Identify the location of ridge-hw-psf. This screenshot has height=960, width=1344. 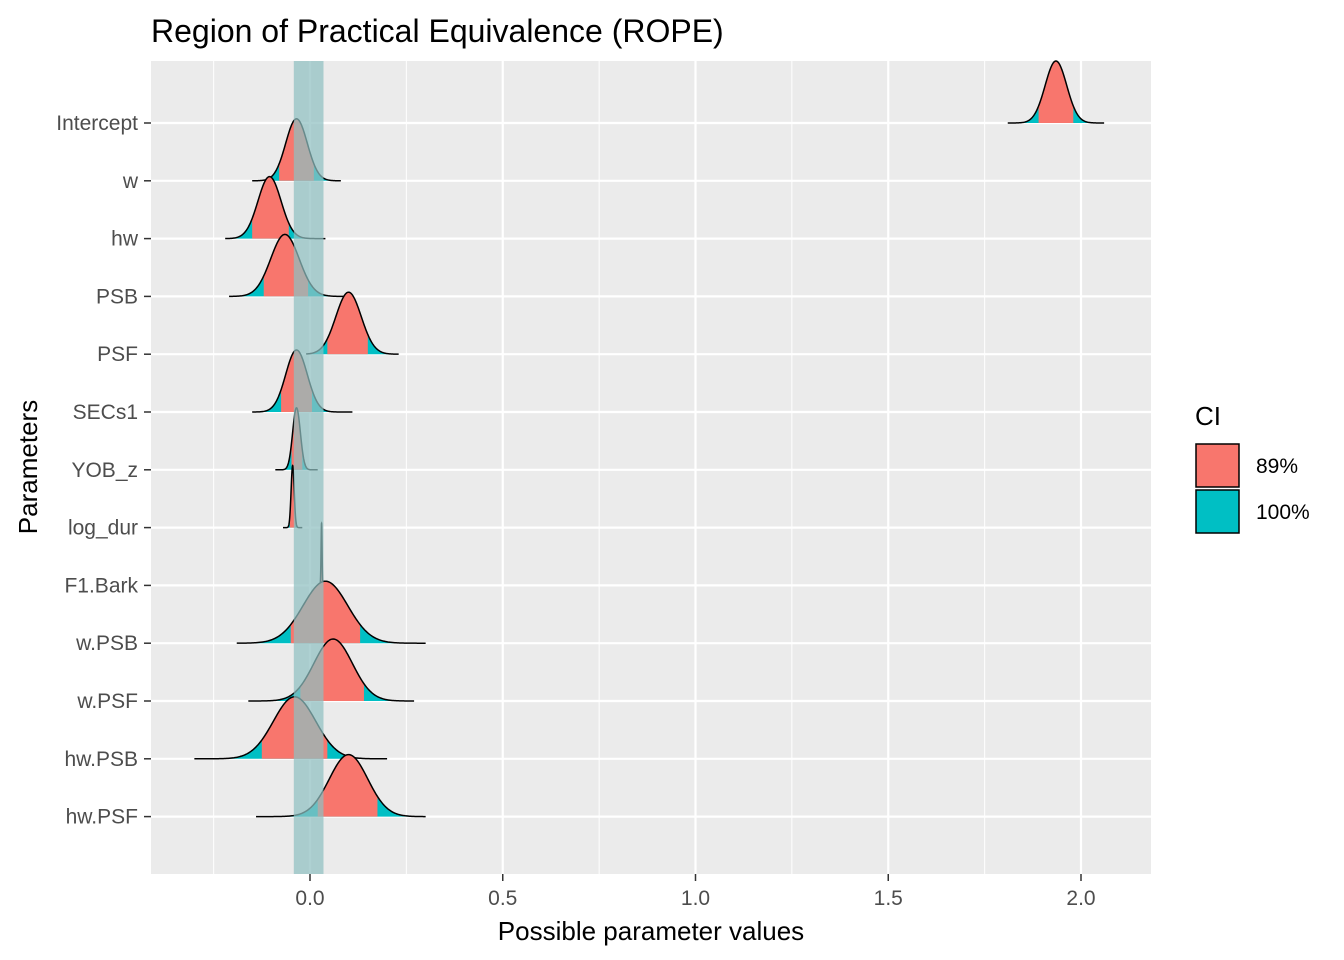
(341, 785).